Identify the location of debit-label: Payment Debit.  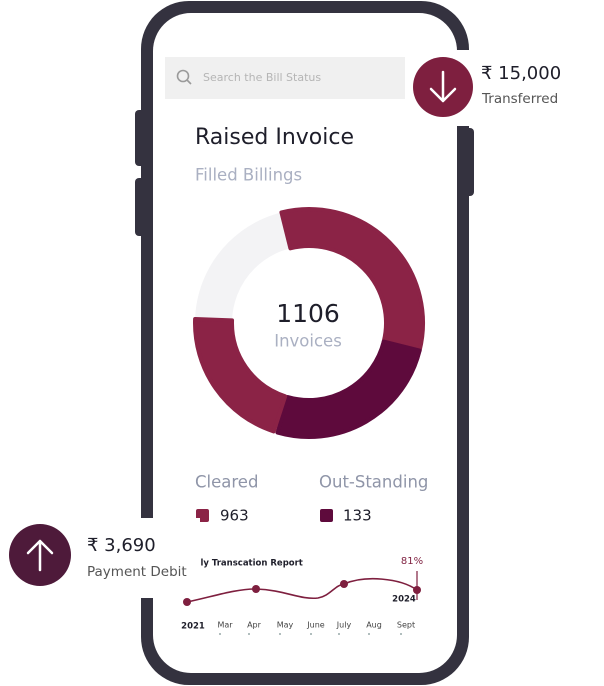
(137, 572).